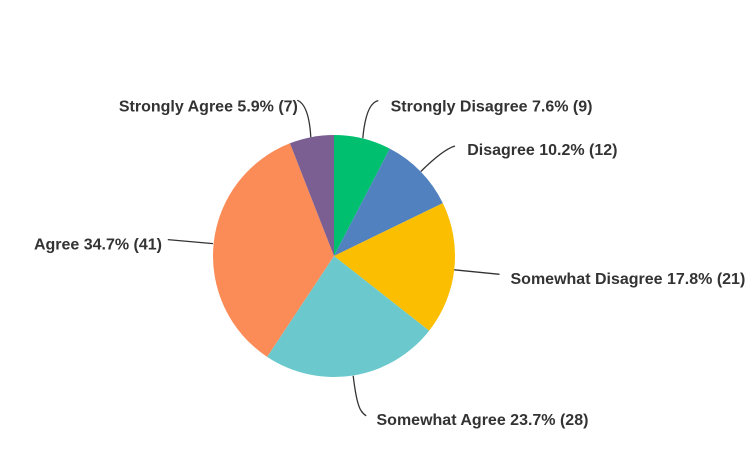 The height and width of the screenshot is (468, 754). What do you see at coordinates (98, 245) in the screenshot?
I see `svg-text: Agree 34.7% (41)` at bounding box center [98, 245].